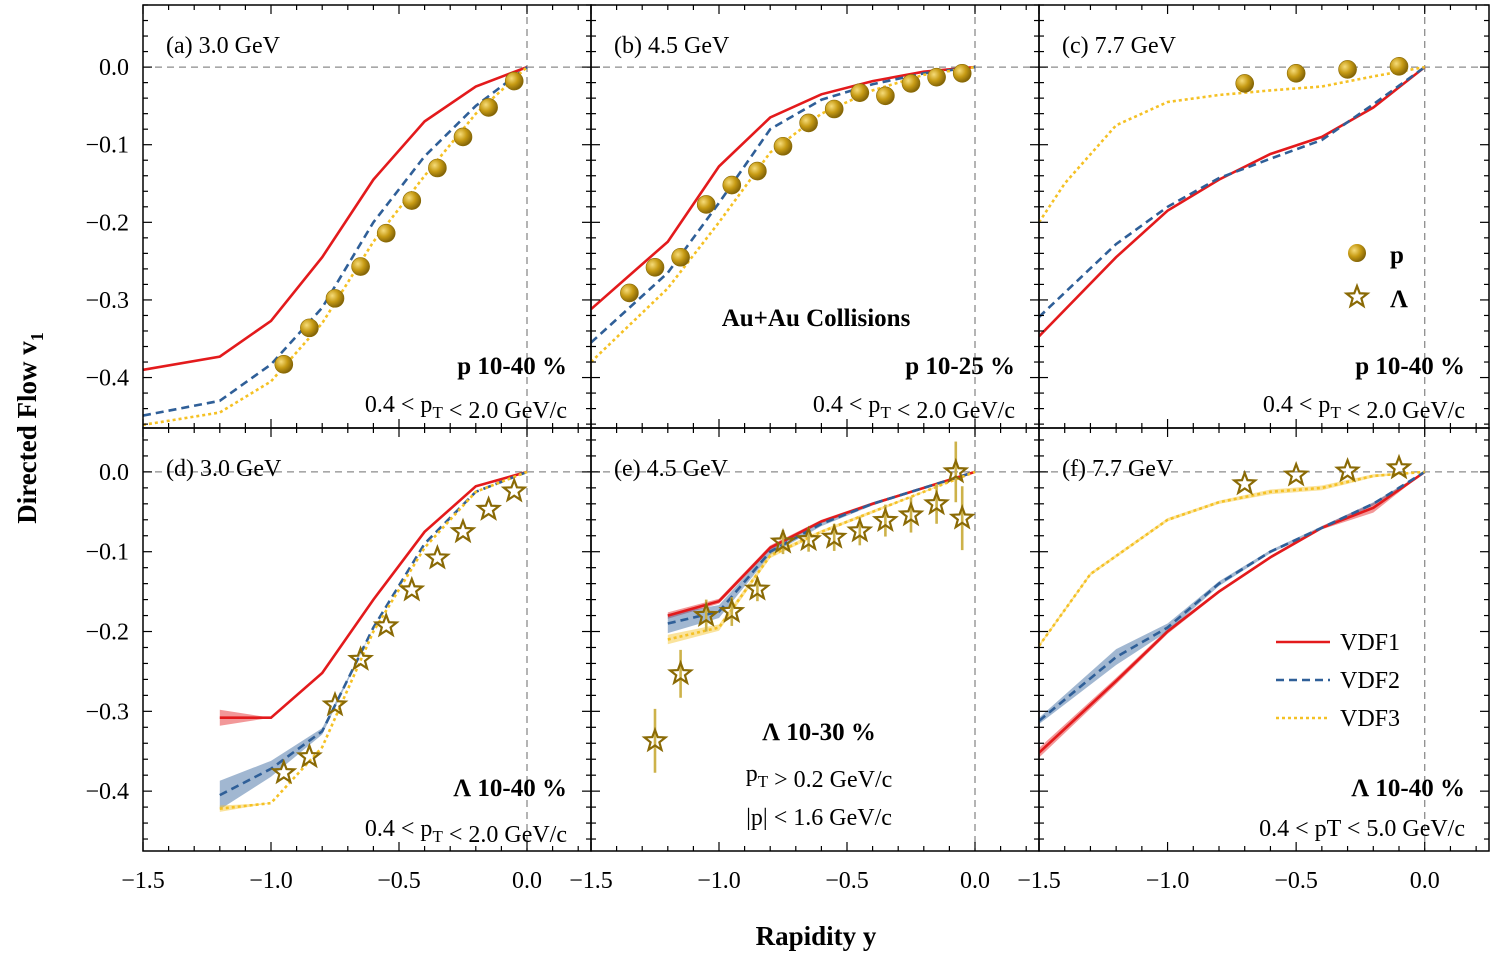  I want to click on vdf2-uncertainty-band, so click(821, 552).